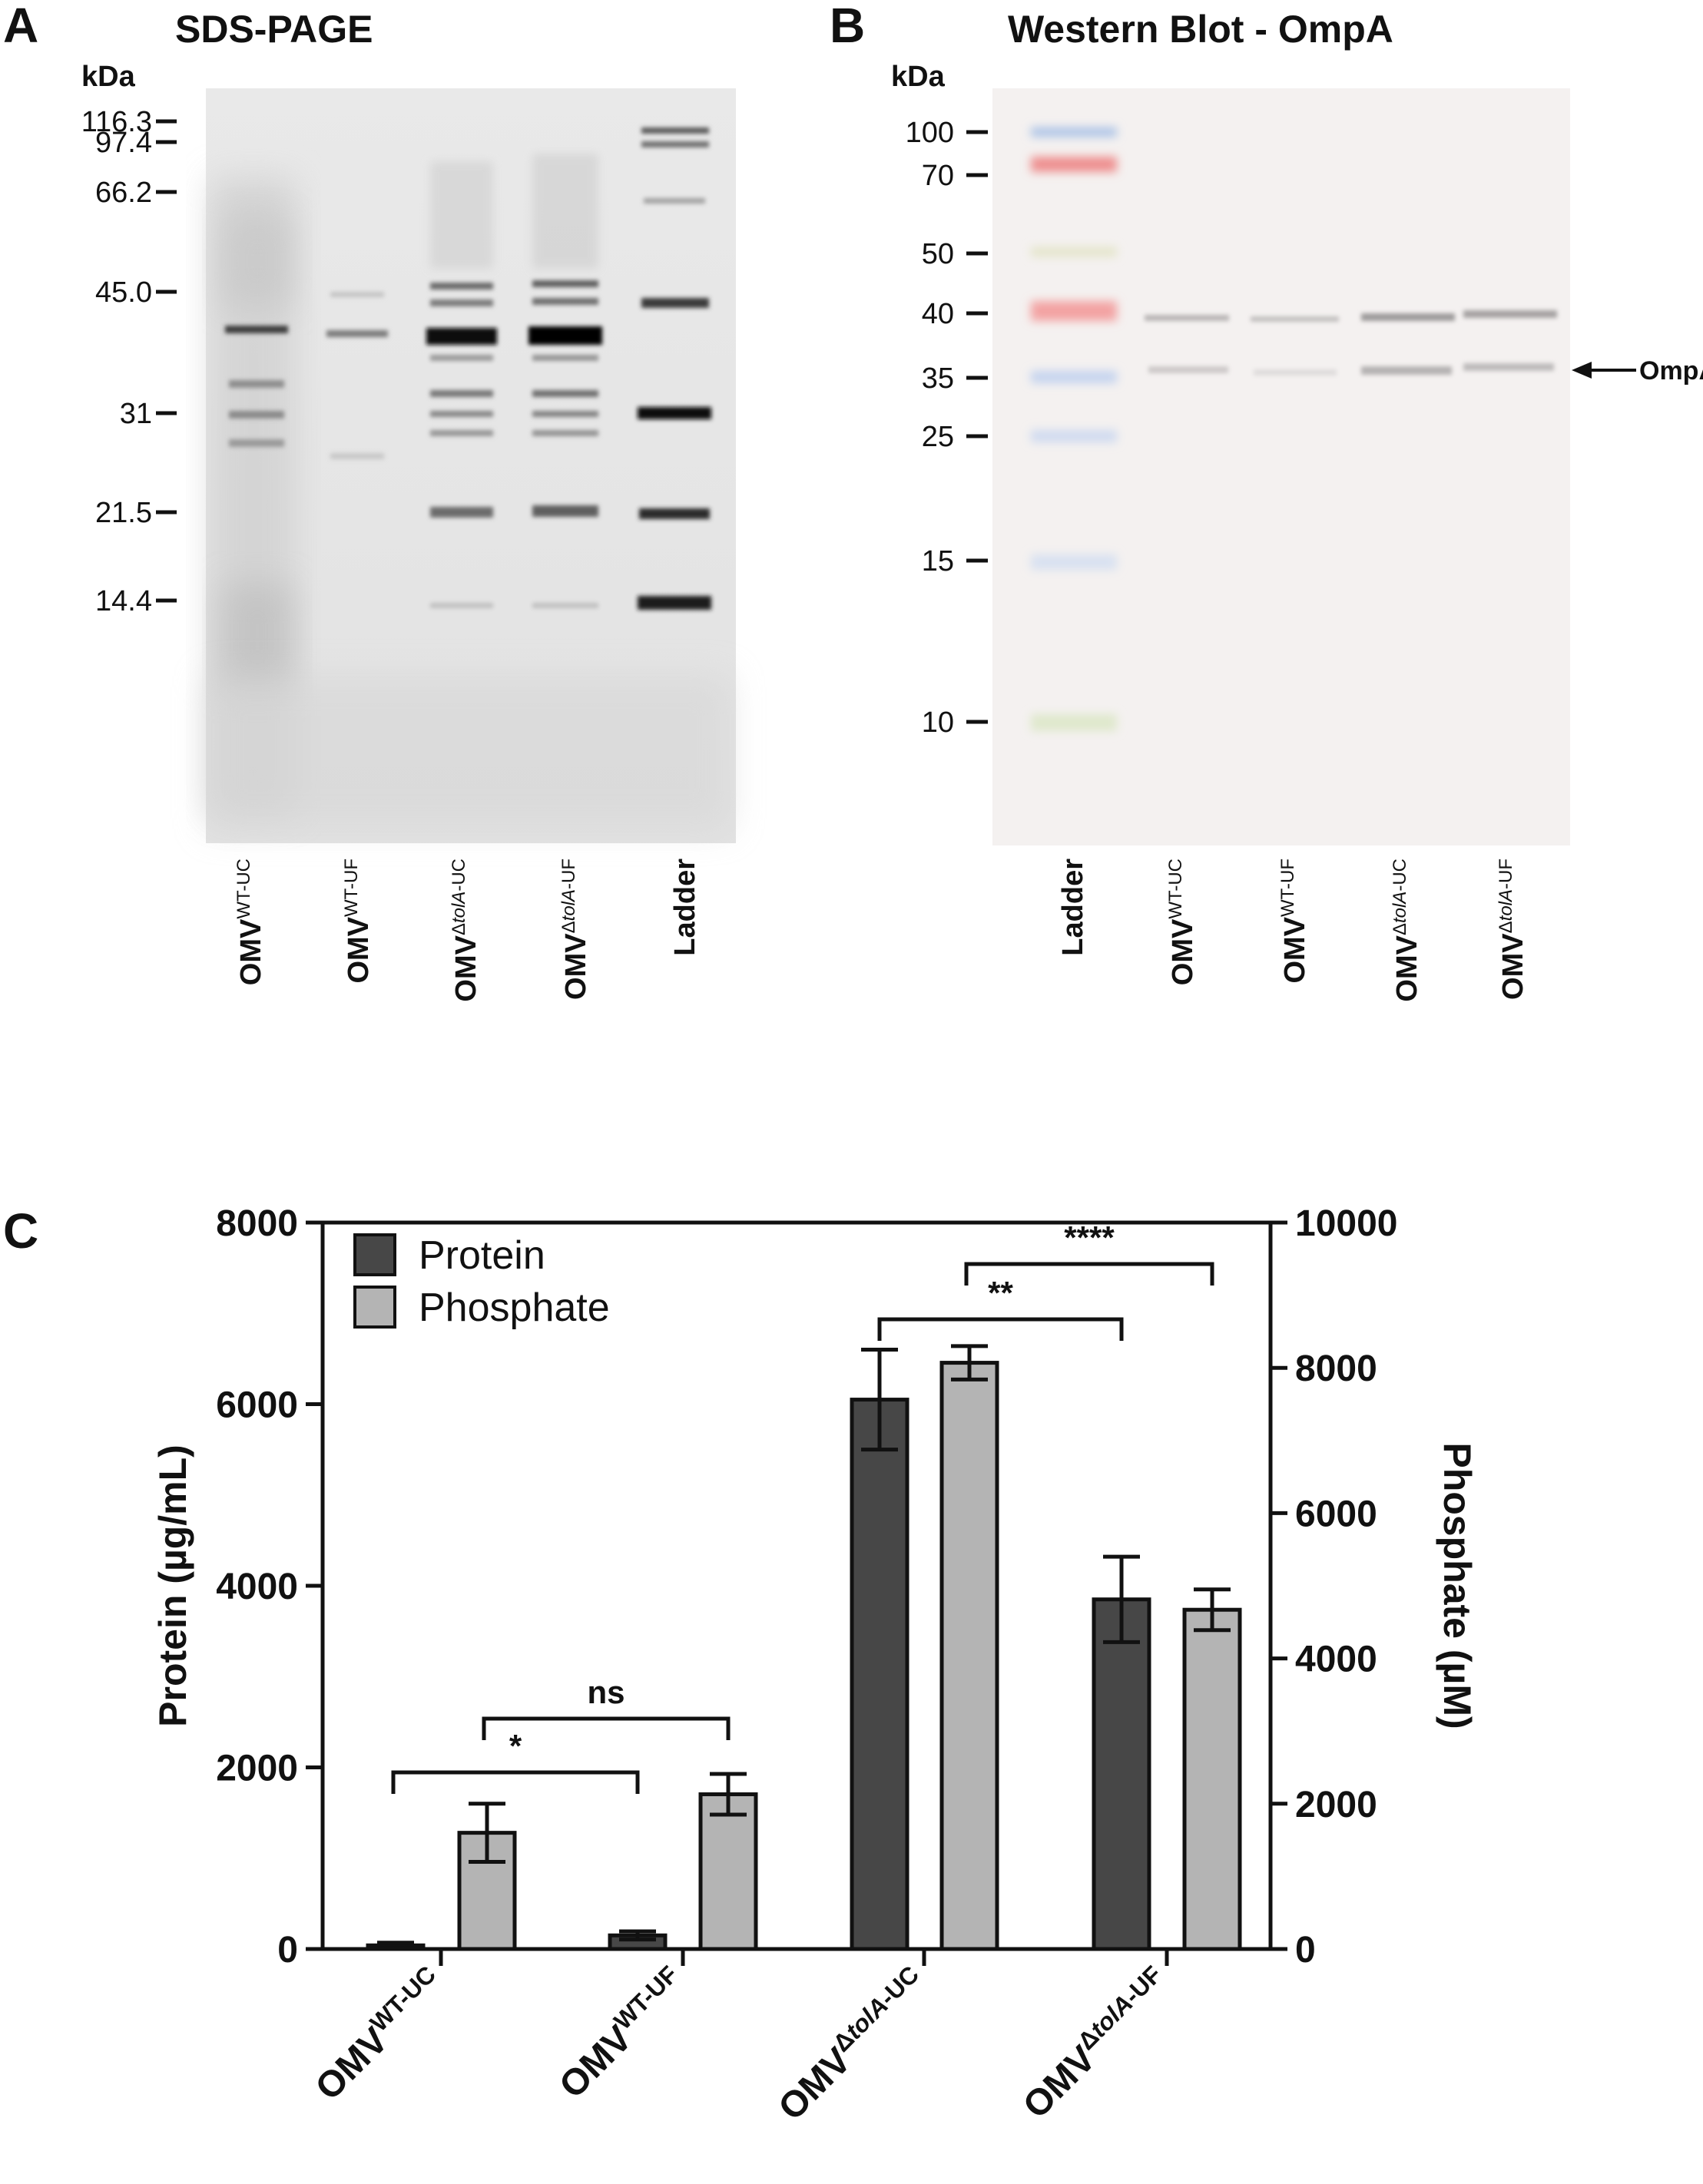 The image size is (1703, 2184). Describe the element at coordinates (1346, 1223) in the screenshot. I see `right-tick-label: 10000` at that location.